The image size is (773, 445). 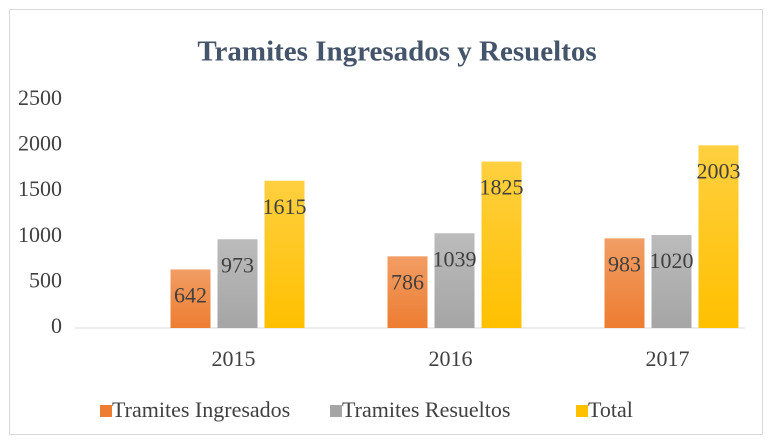 What do you see at coordinates (502, 187) in the screenshot?
I see `data-label: 1825` at bounding box center [502, 187].